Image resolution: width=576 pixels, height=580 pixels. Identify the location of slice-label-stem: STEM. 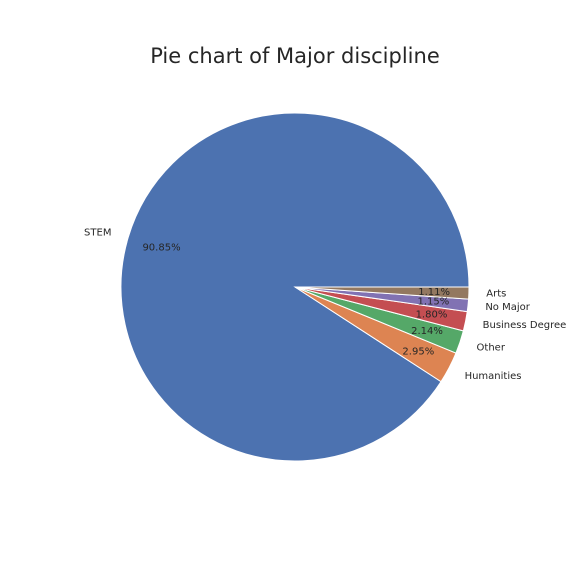
(97, 233).